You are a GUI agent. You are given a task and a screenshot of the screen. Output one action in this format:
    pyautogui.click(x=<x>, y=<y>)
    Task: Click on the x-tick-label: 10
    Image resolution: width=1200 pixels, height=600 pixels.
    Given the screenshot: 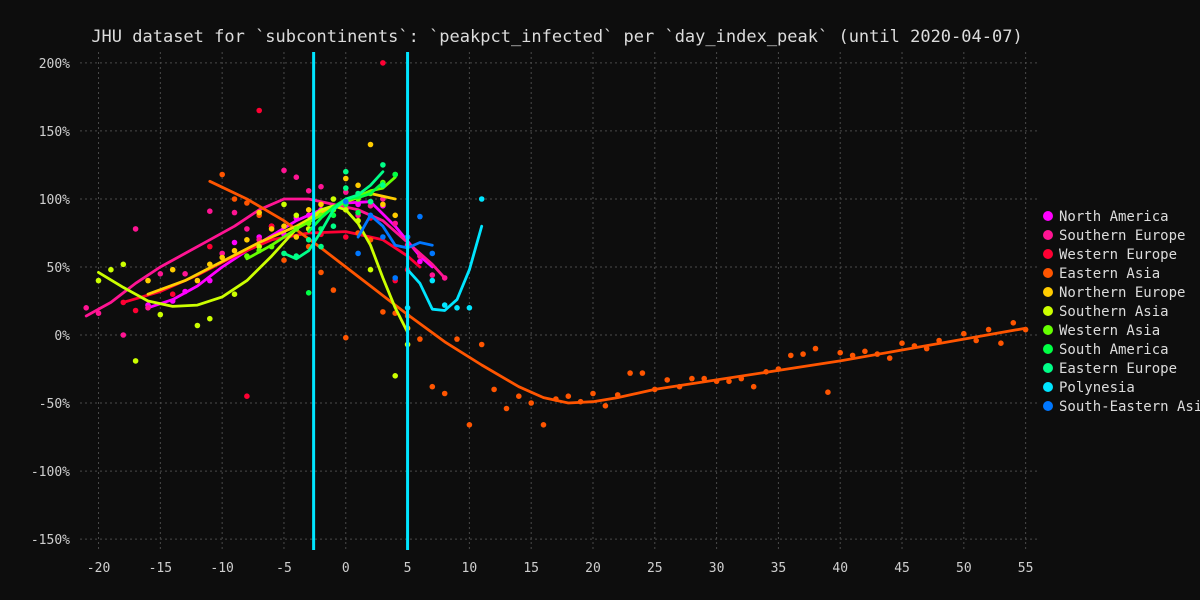 What is the action you would take?
    pyautogui.click(x=470, y=568)
    